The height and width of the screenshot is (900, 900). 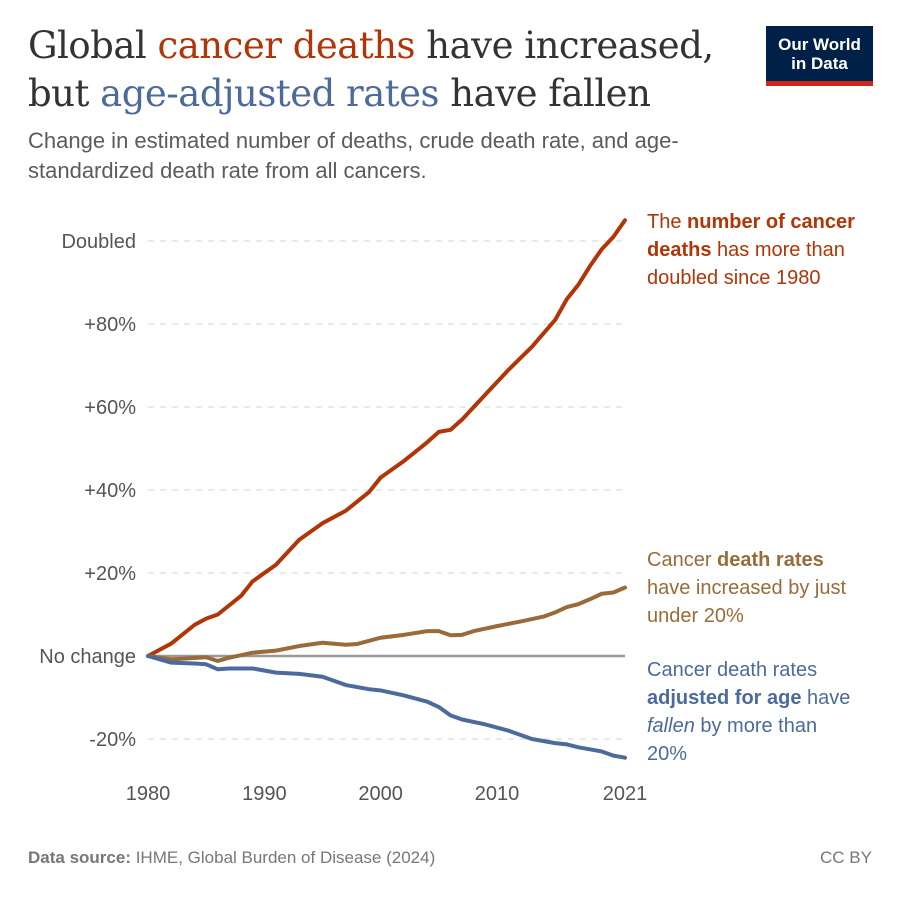 What do you see at coordinates (625, 794) in the screenshot?
I see `x-tick-label: 2021` at bounding box center [625, 794].